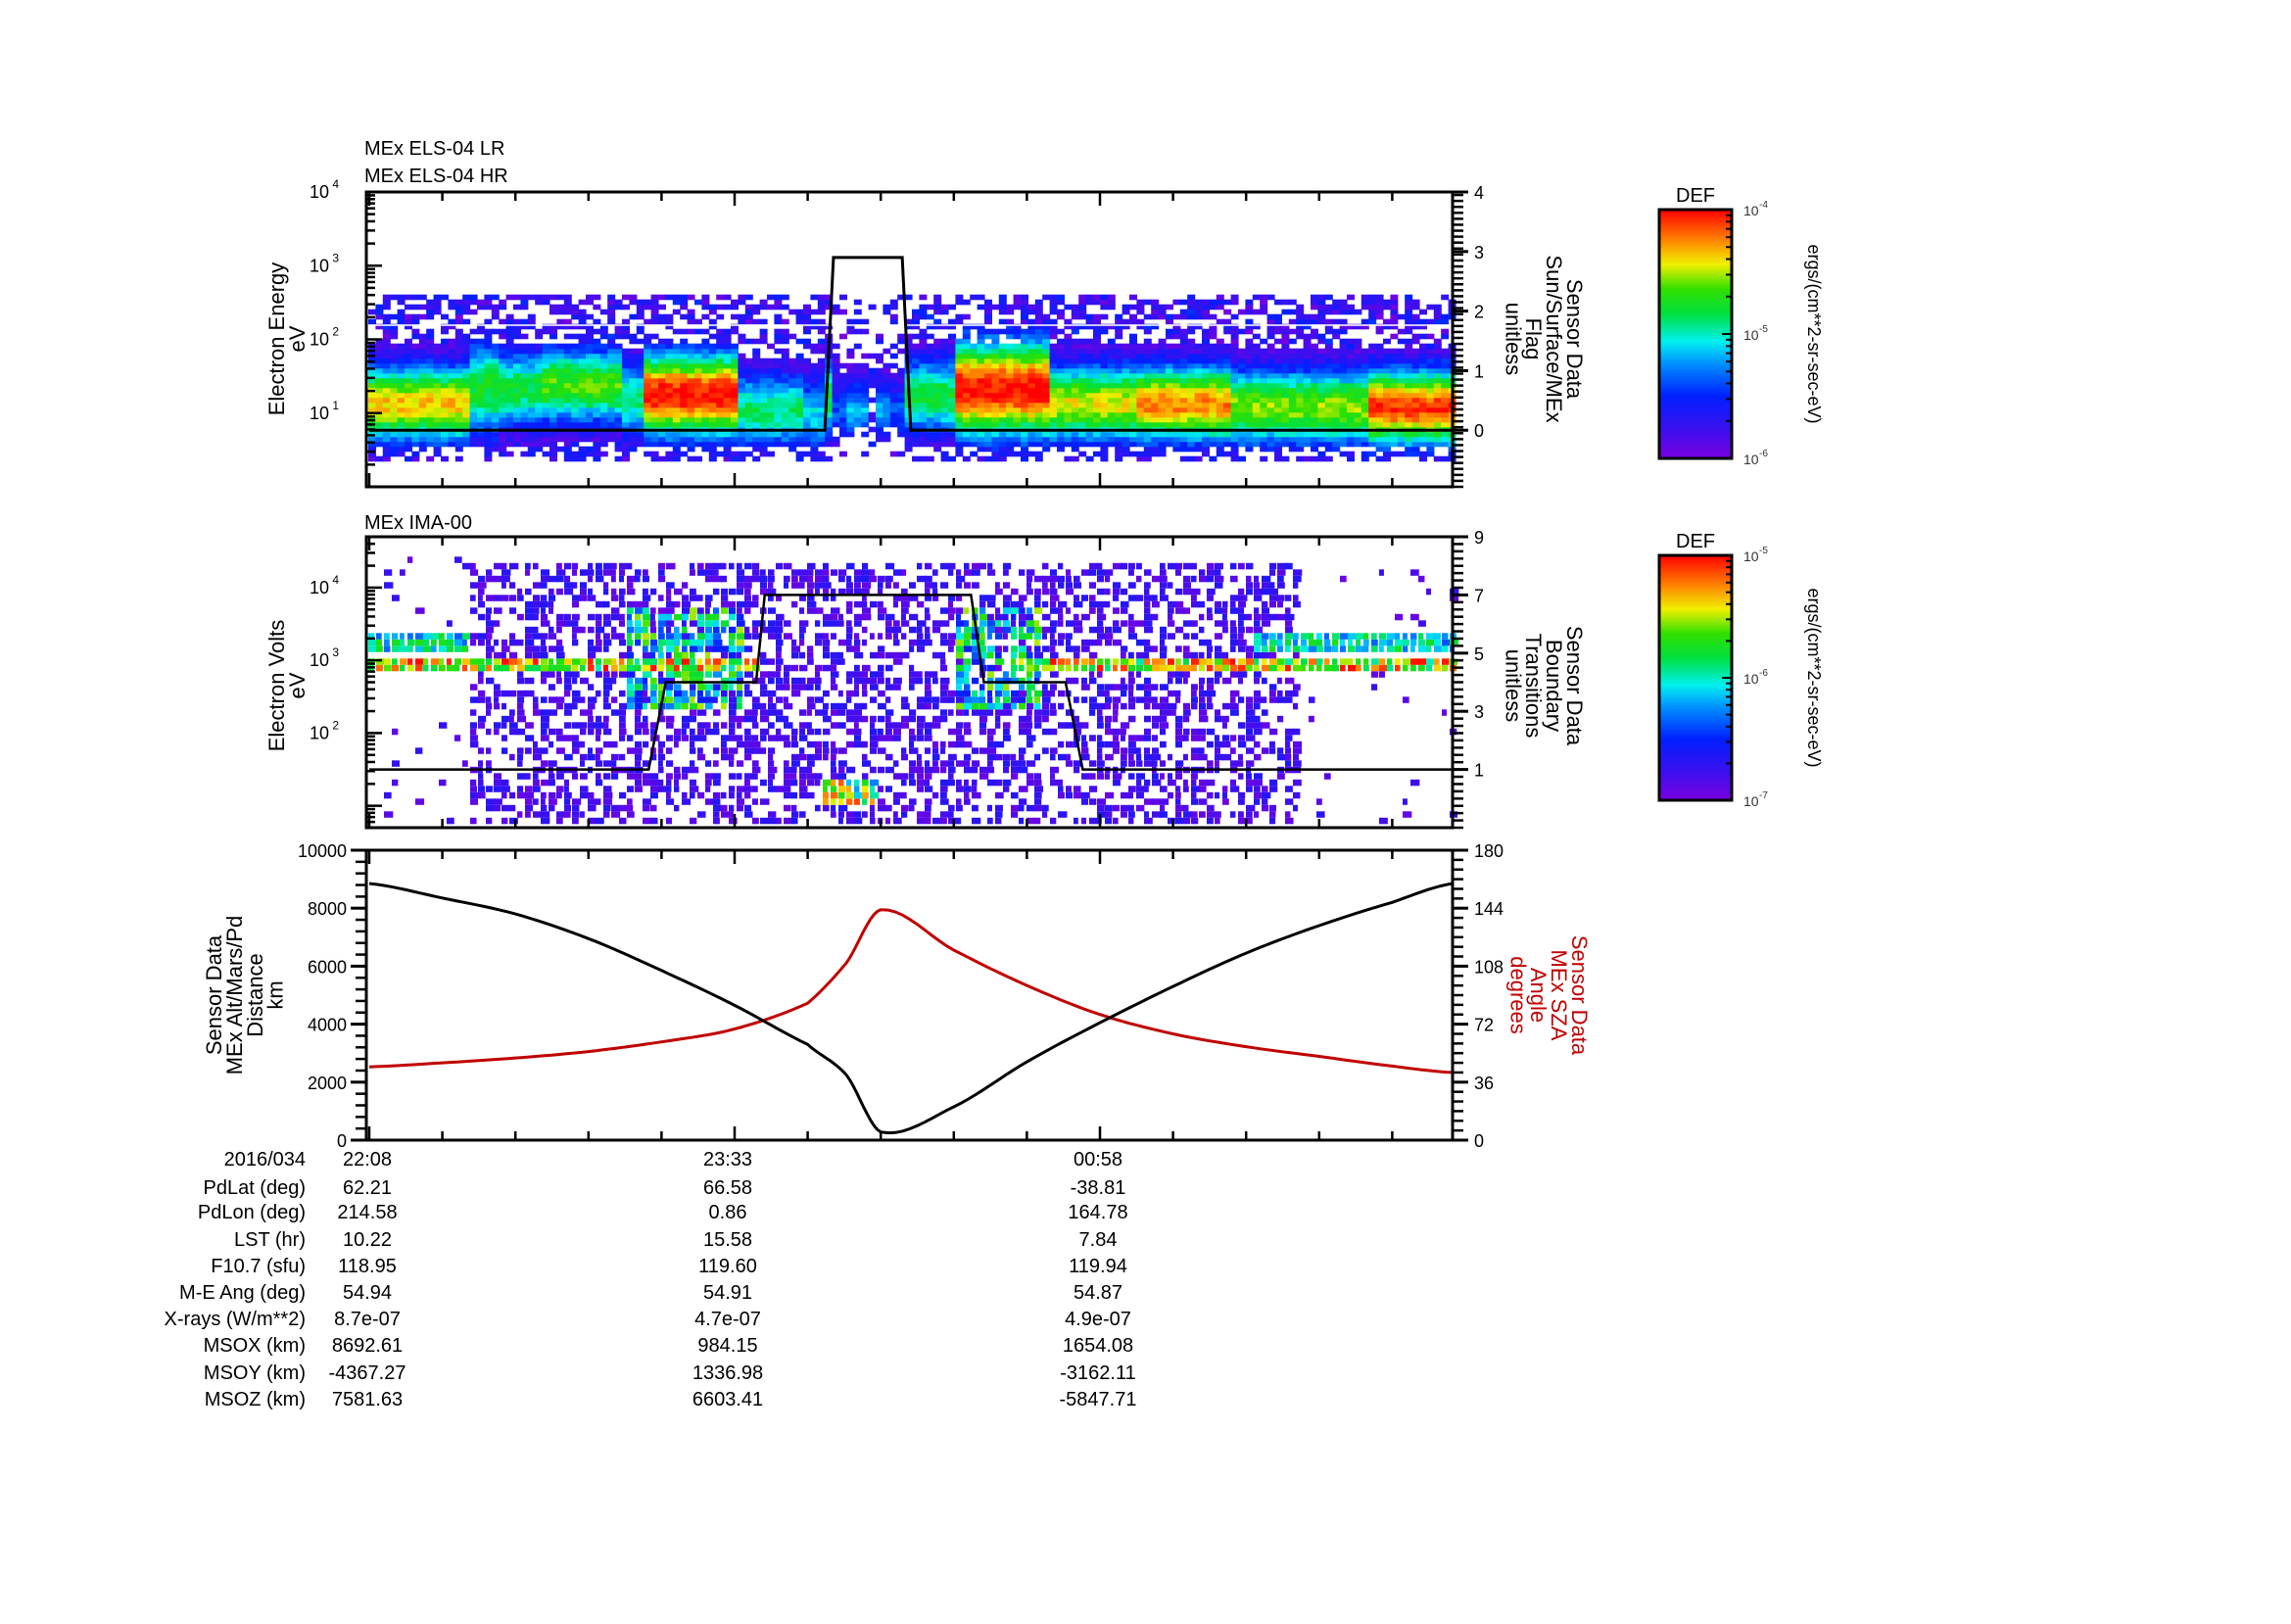 This screenshot has width=2291, height=1624. Describe the element at coordinates (728, 1240) in the screenshot. I see `annotation-value: 15.58` at that location.